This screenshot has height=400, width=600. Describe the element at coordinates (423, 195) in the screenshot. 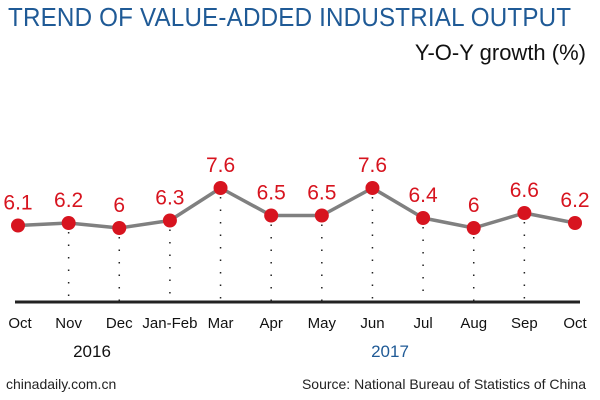

I see `data-label: 6.4` at that location.